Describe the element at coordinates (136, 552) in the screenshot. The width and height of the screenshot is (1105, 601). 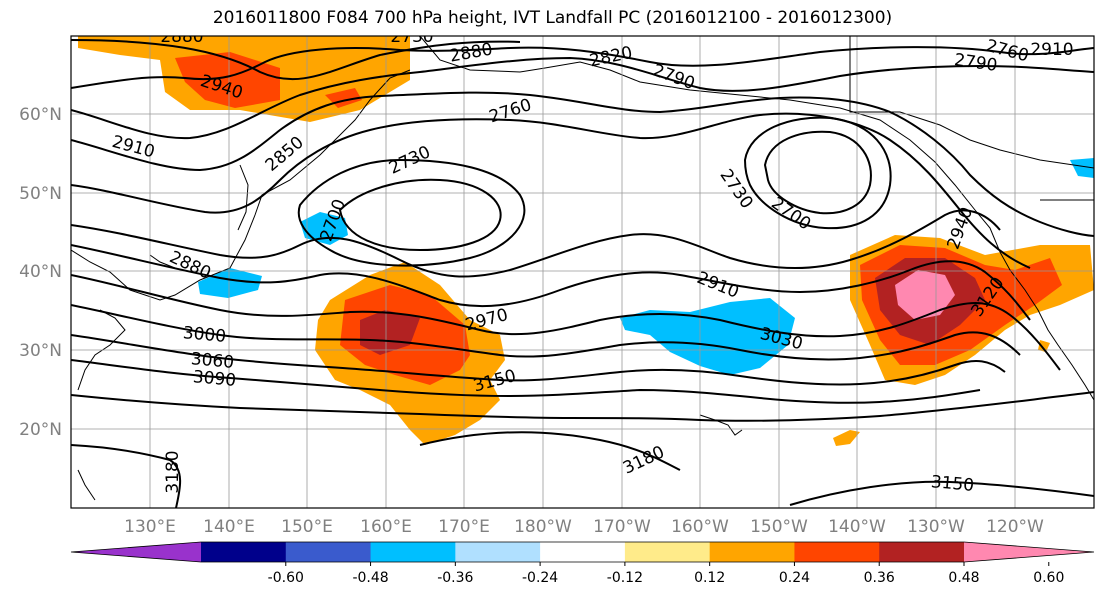
I see `colorbar-extend-low` at that location.